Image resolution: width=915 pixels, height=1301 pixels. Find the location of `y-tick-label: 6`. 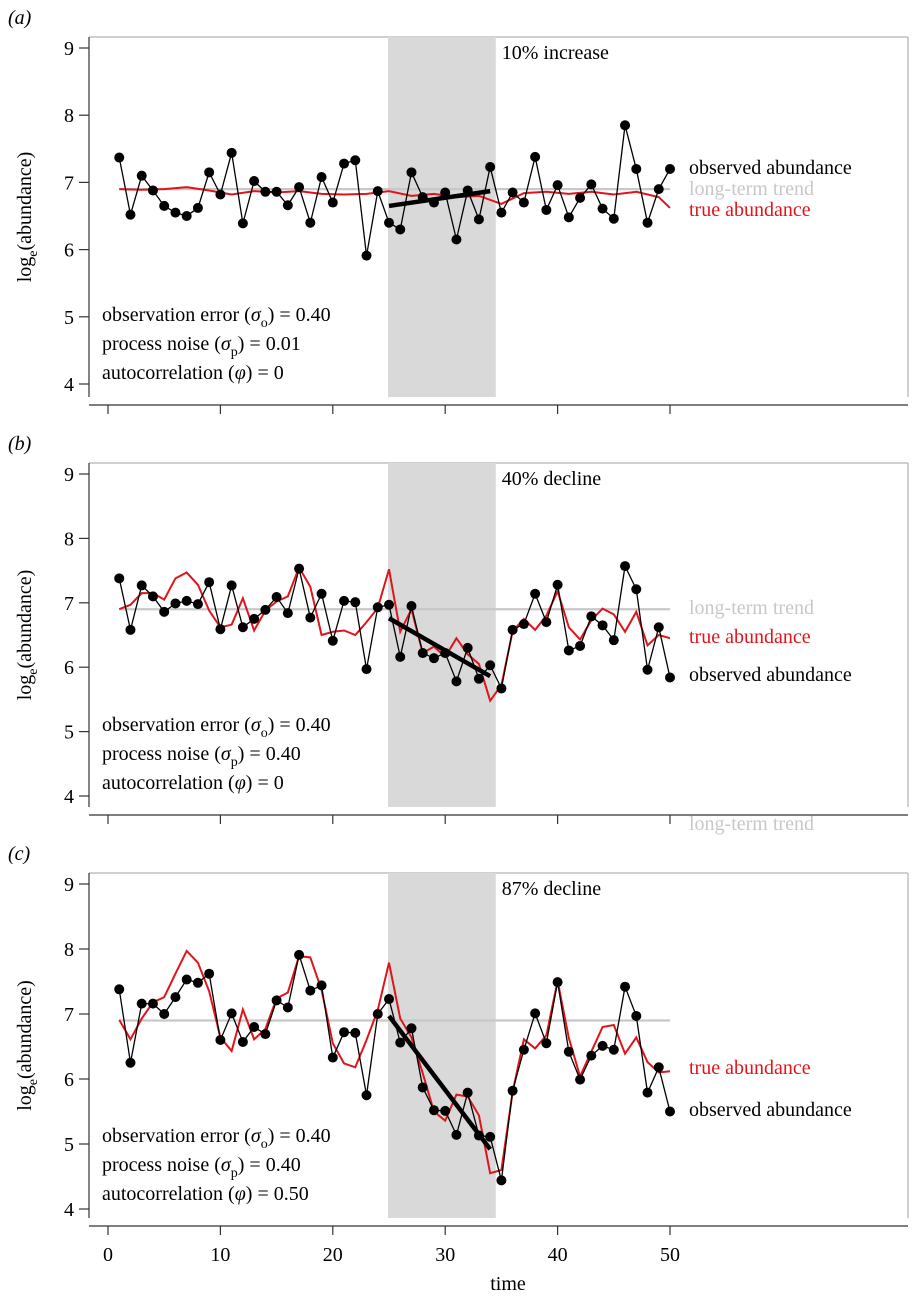

y-tick-label: 6 is located at coordinates (69, 668).